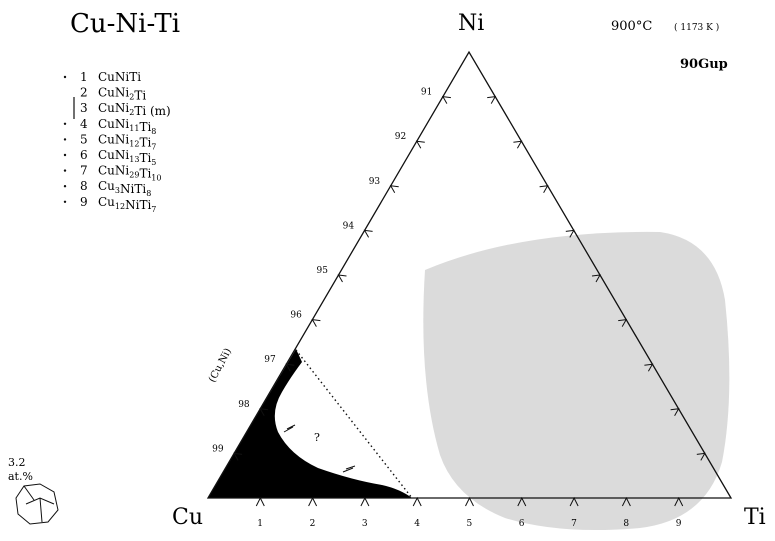 This screenshot has width=775, height=541. What do you see at coordinates (220, 365) in the screenshot?
I see `phase-label-cu-ni: (Cu,Ni)` at bounding box center [220, 365].